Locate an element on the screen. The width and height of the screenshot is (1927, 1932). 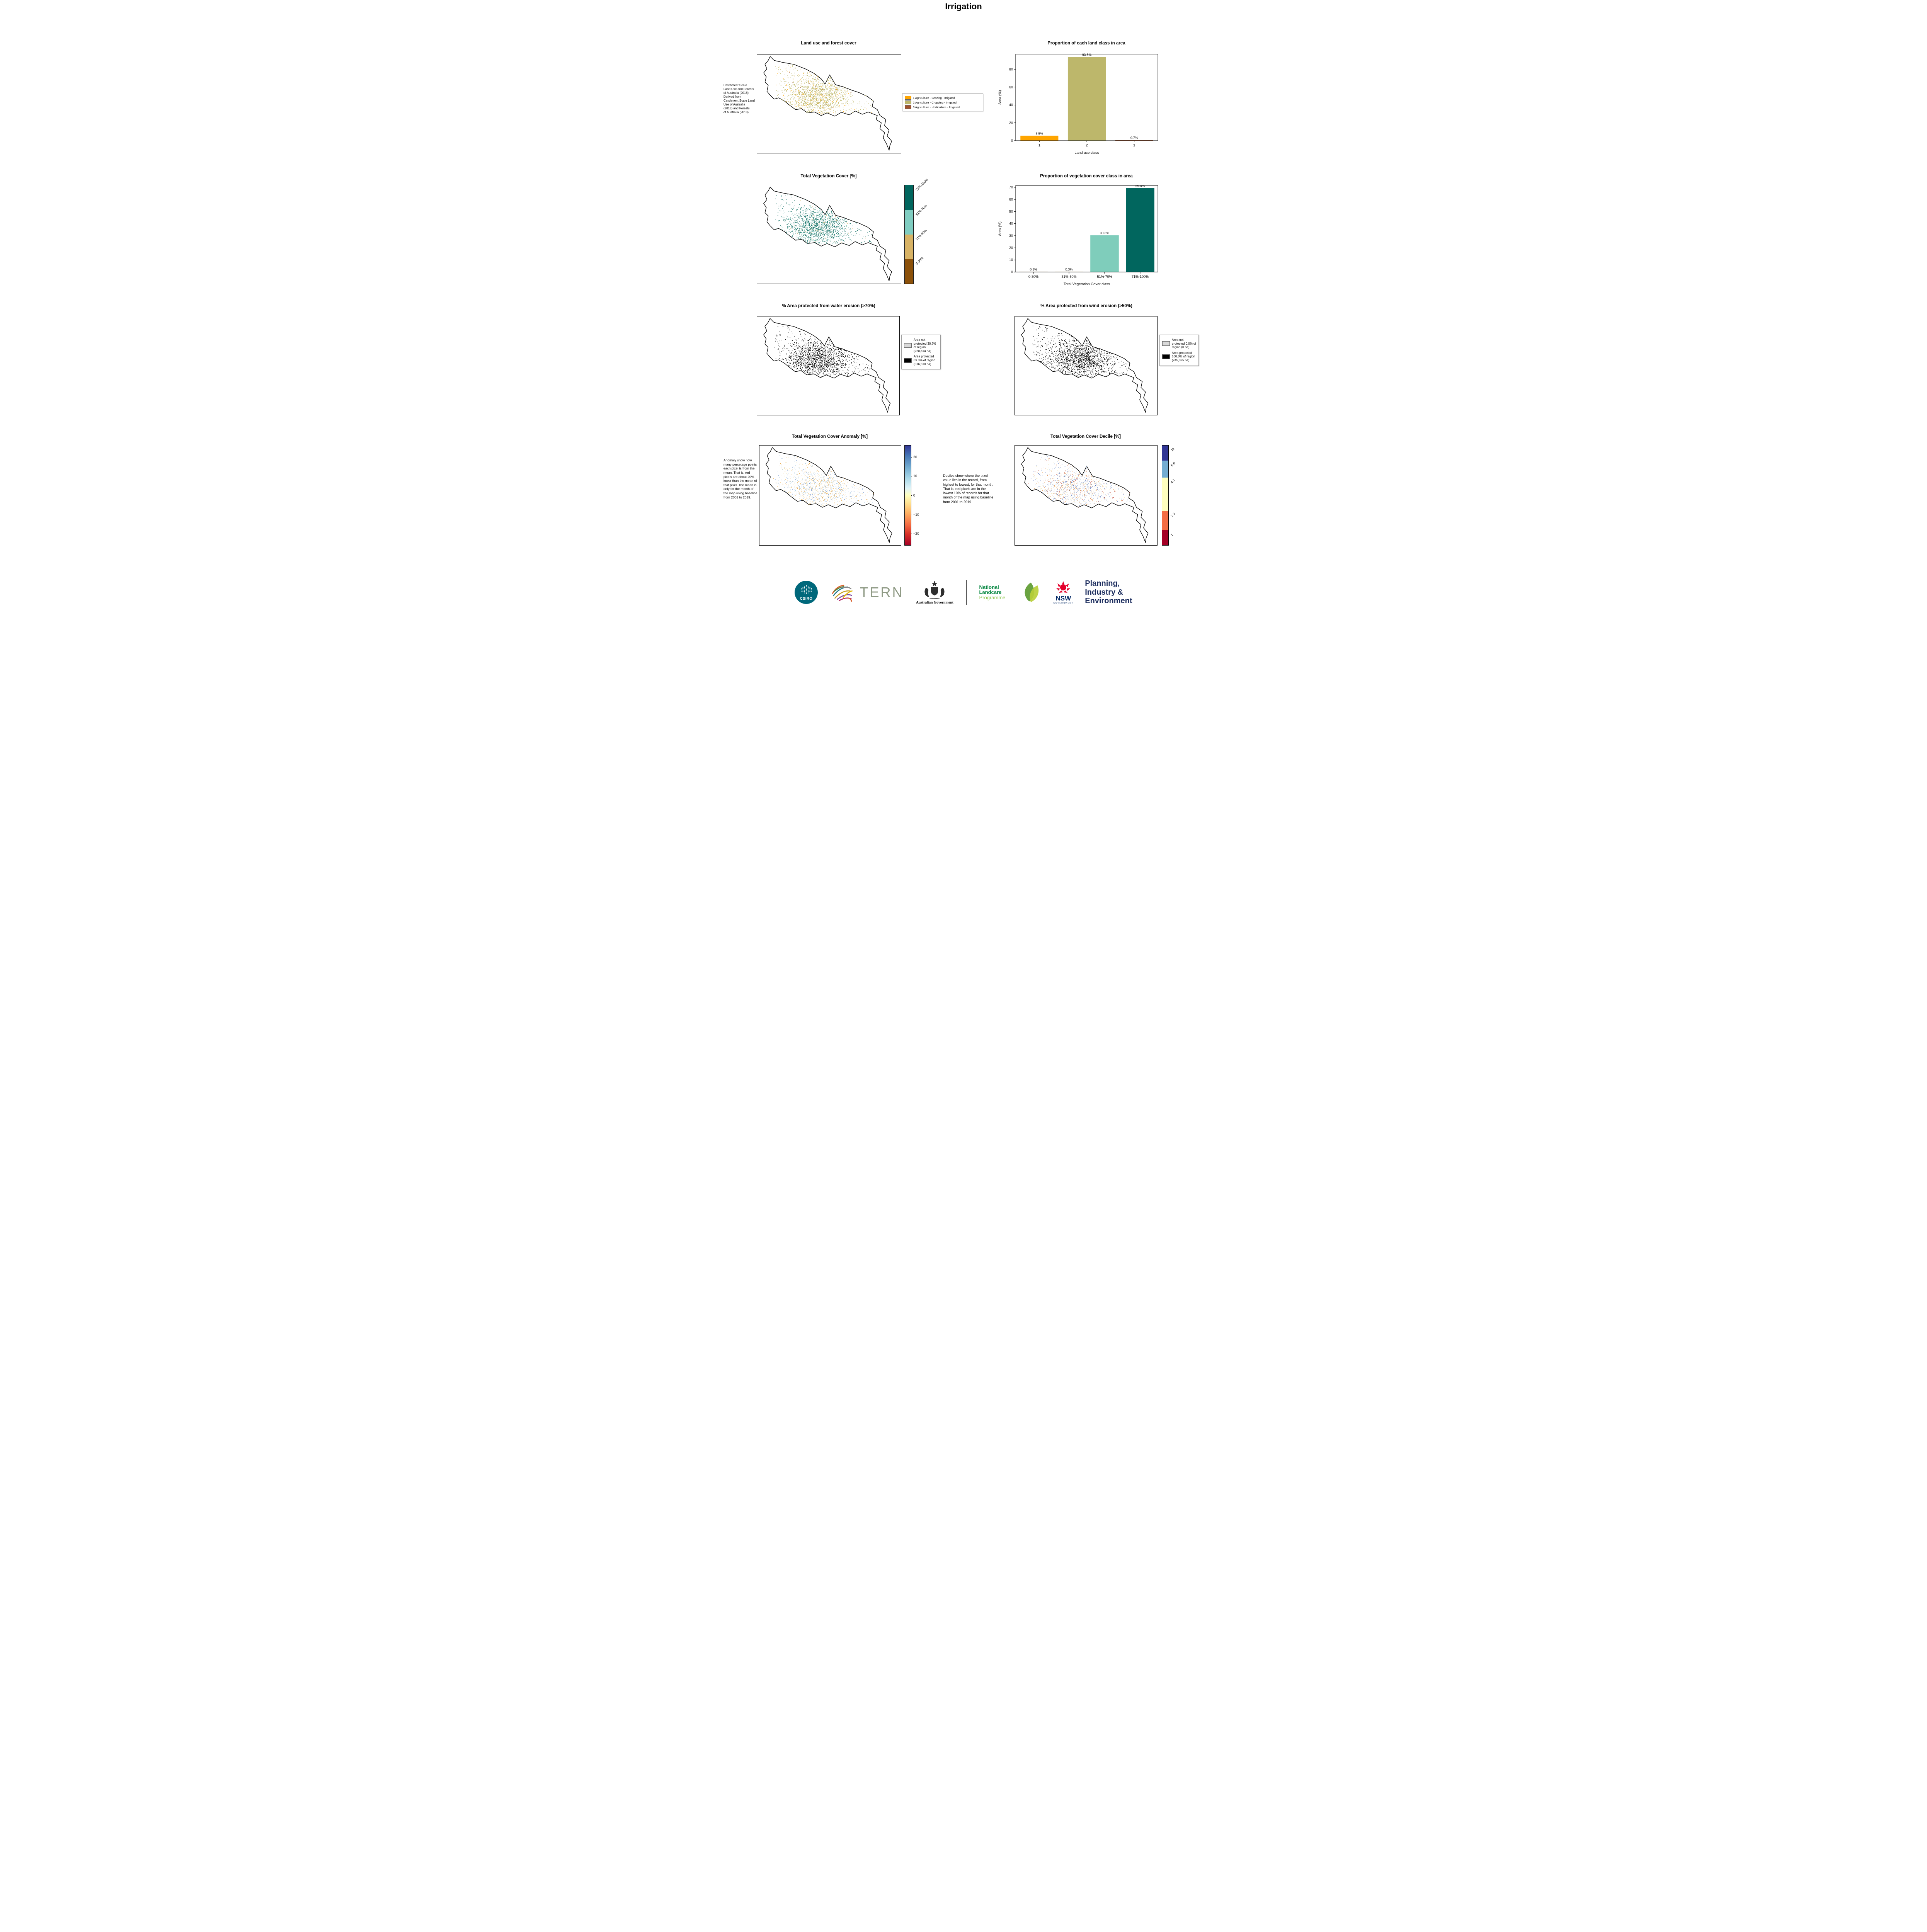
x-tick-label: 0-30% is located at coordinates (1033, 277).